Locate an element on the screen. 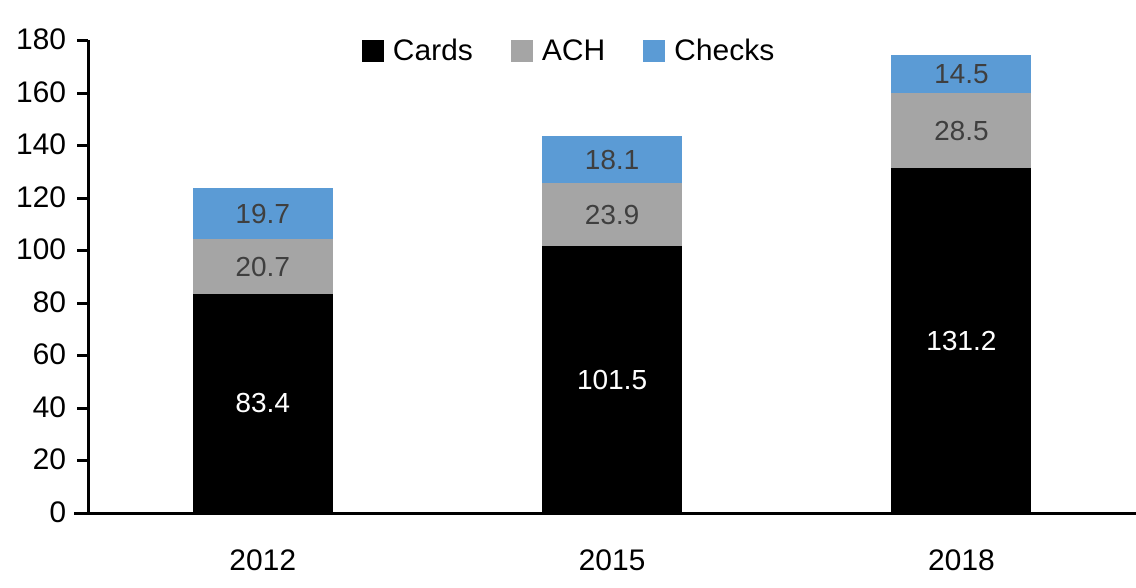  data-label: 83.4 is located at coordinates (262, 403).